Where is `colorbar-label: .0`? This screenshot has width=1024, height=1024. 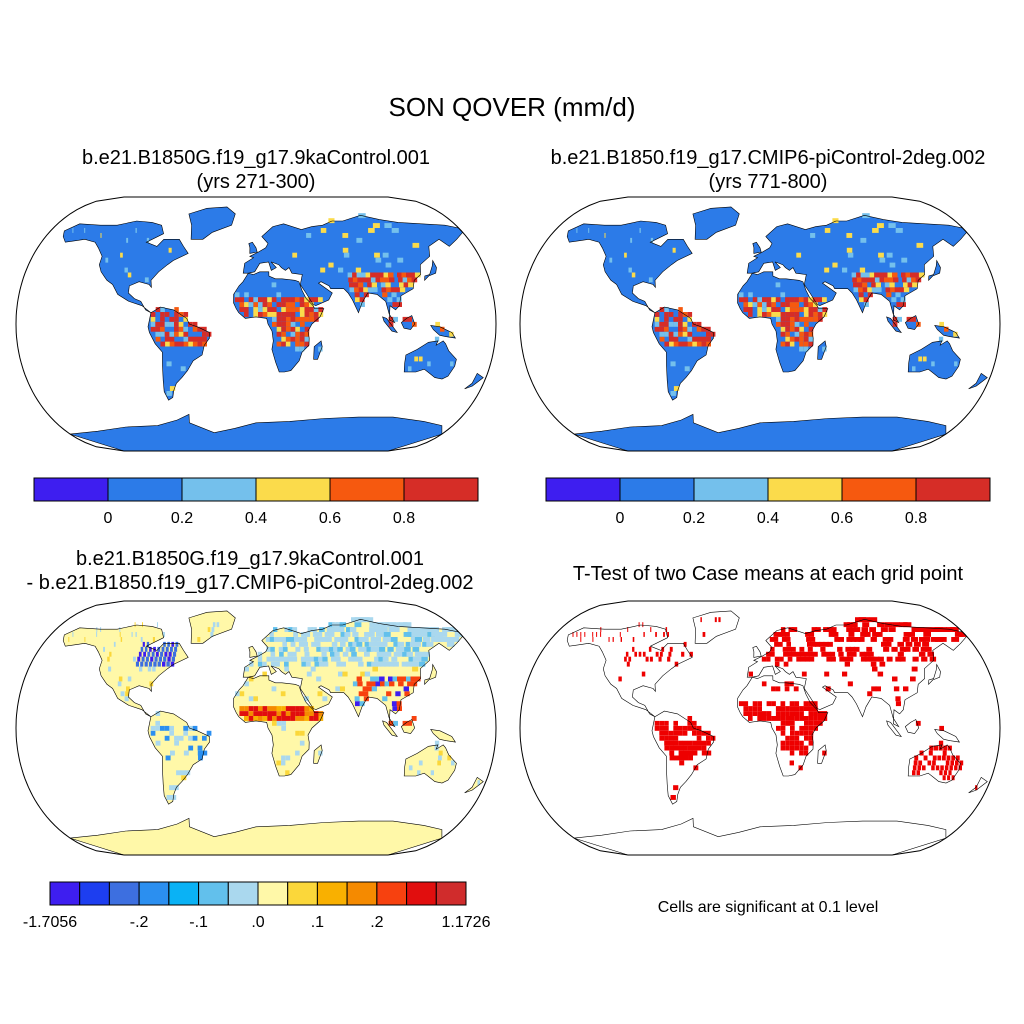 colorbar-label: .0 is located at coordinates (257, 922).